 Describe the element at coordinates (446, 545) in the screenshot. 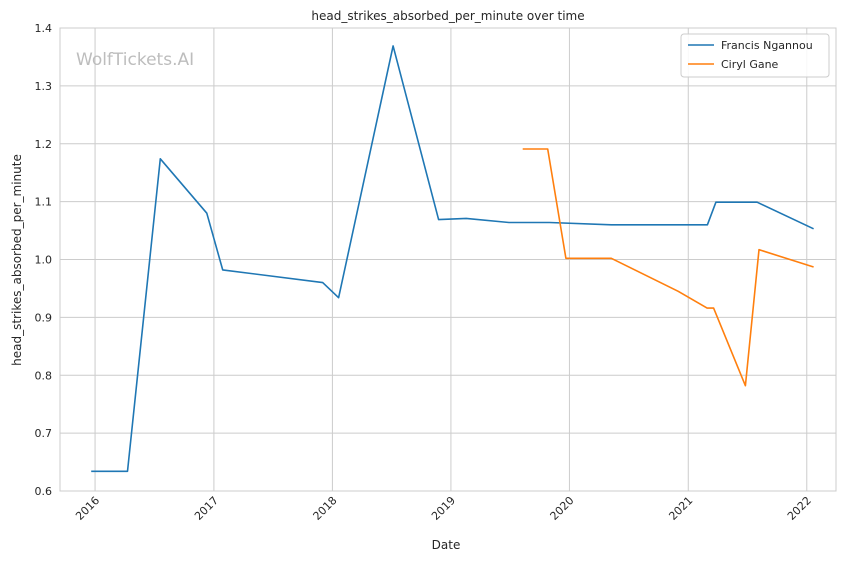

I see `x-axis-label: Date` at that location.